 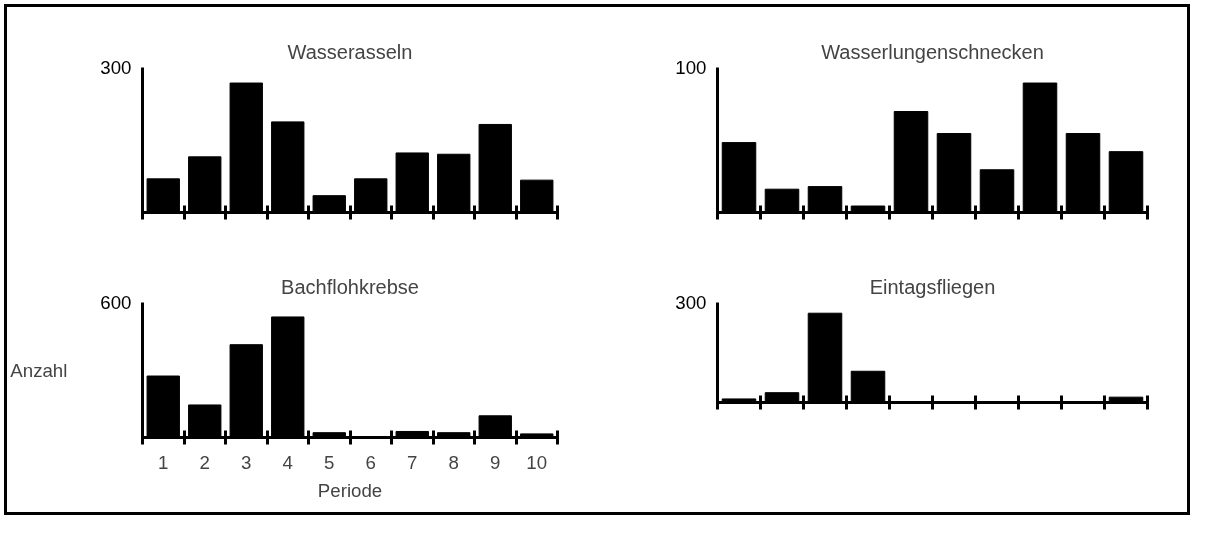 What do you see at coordinates (329, 462) in the screenshot?
I see `x-tick-label: 5` at bounding box center [329, 462].